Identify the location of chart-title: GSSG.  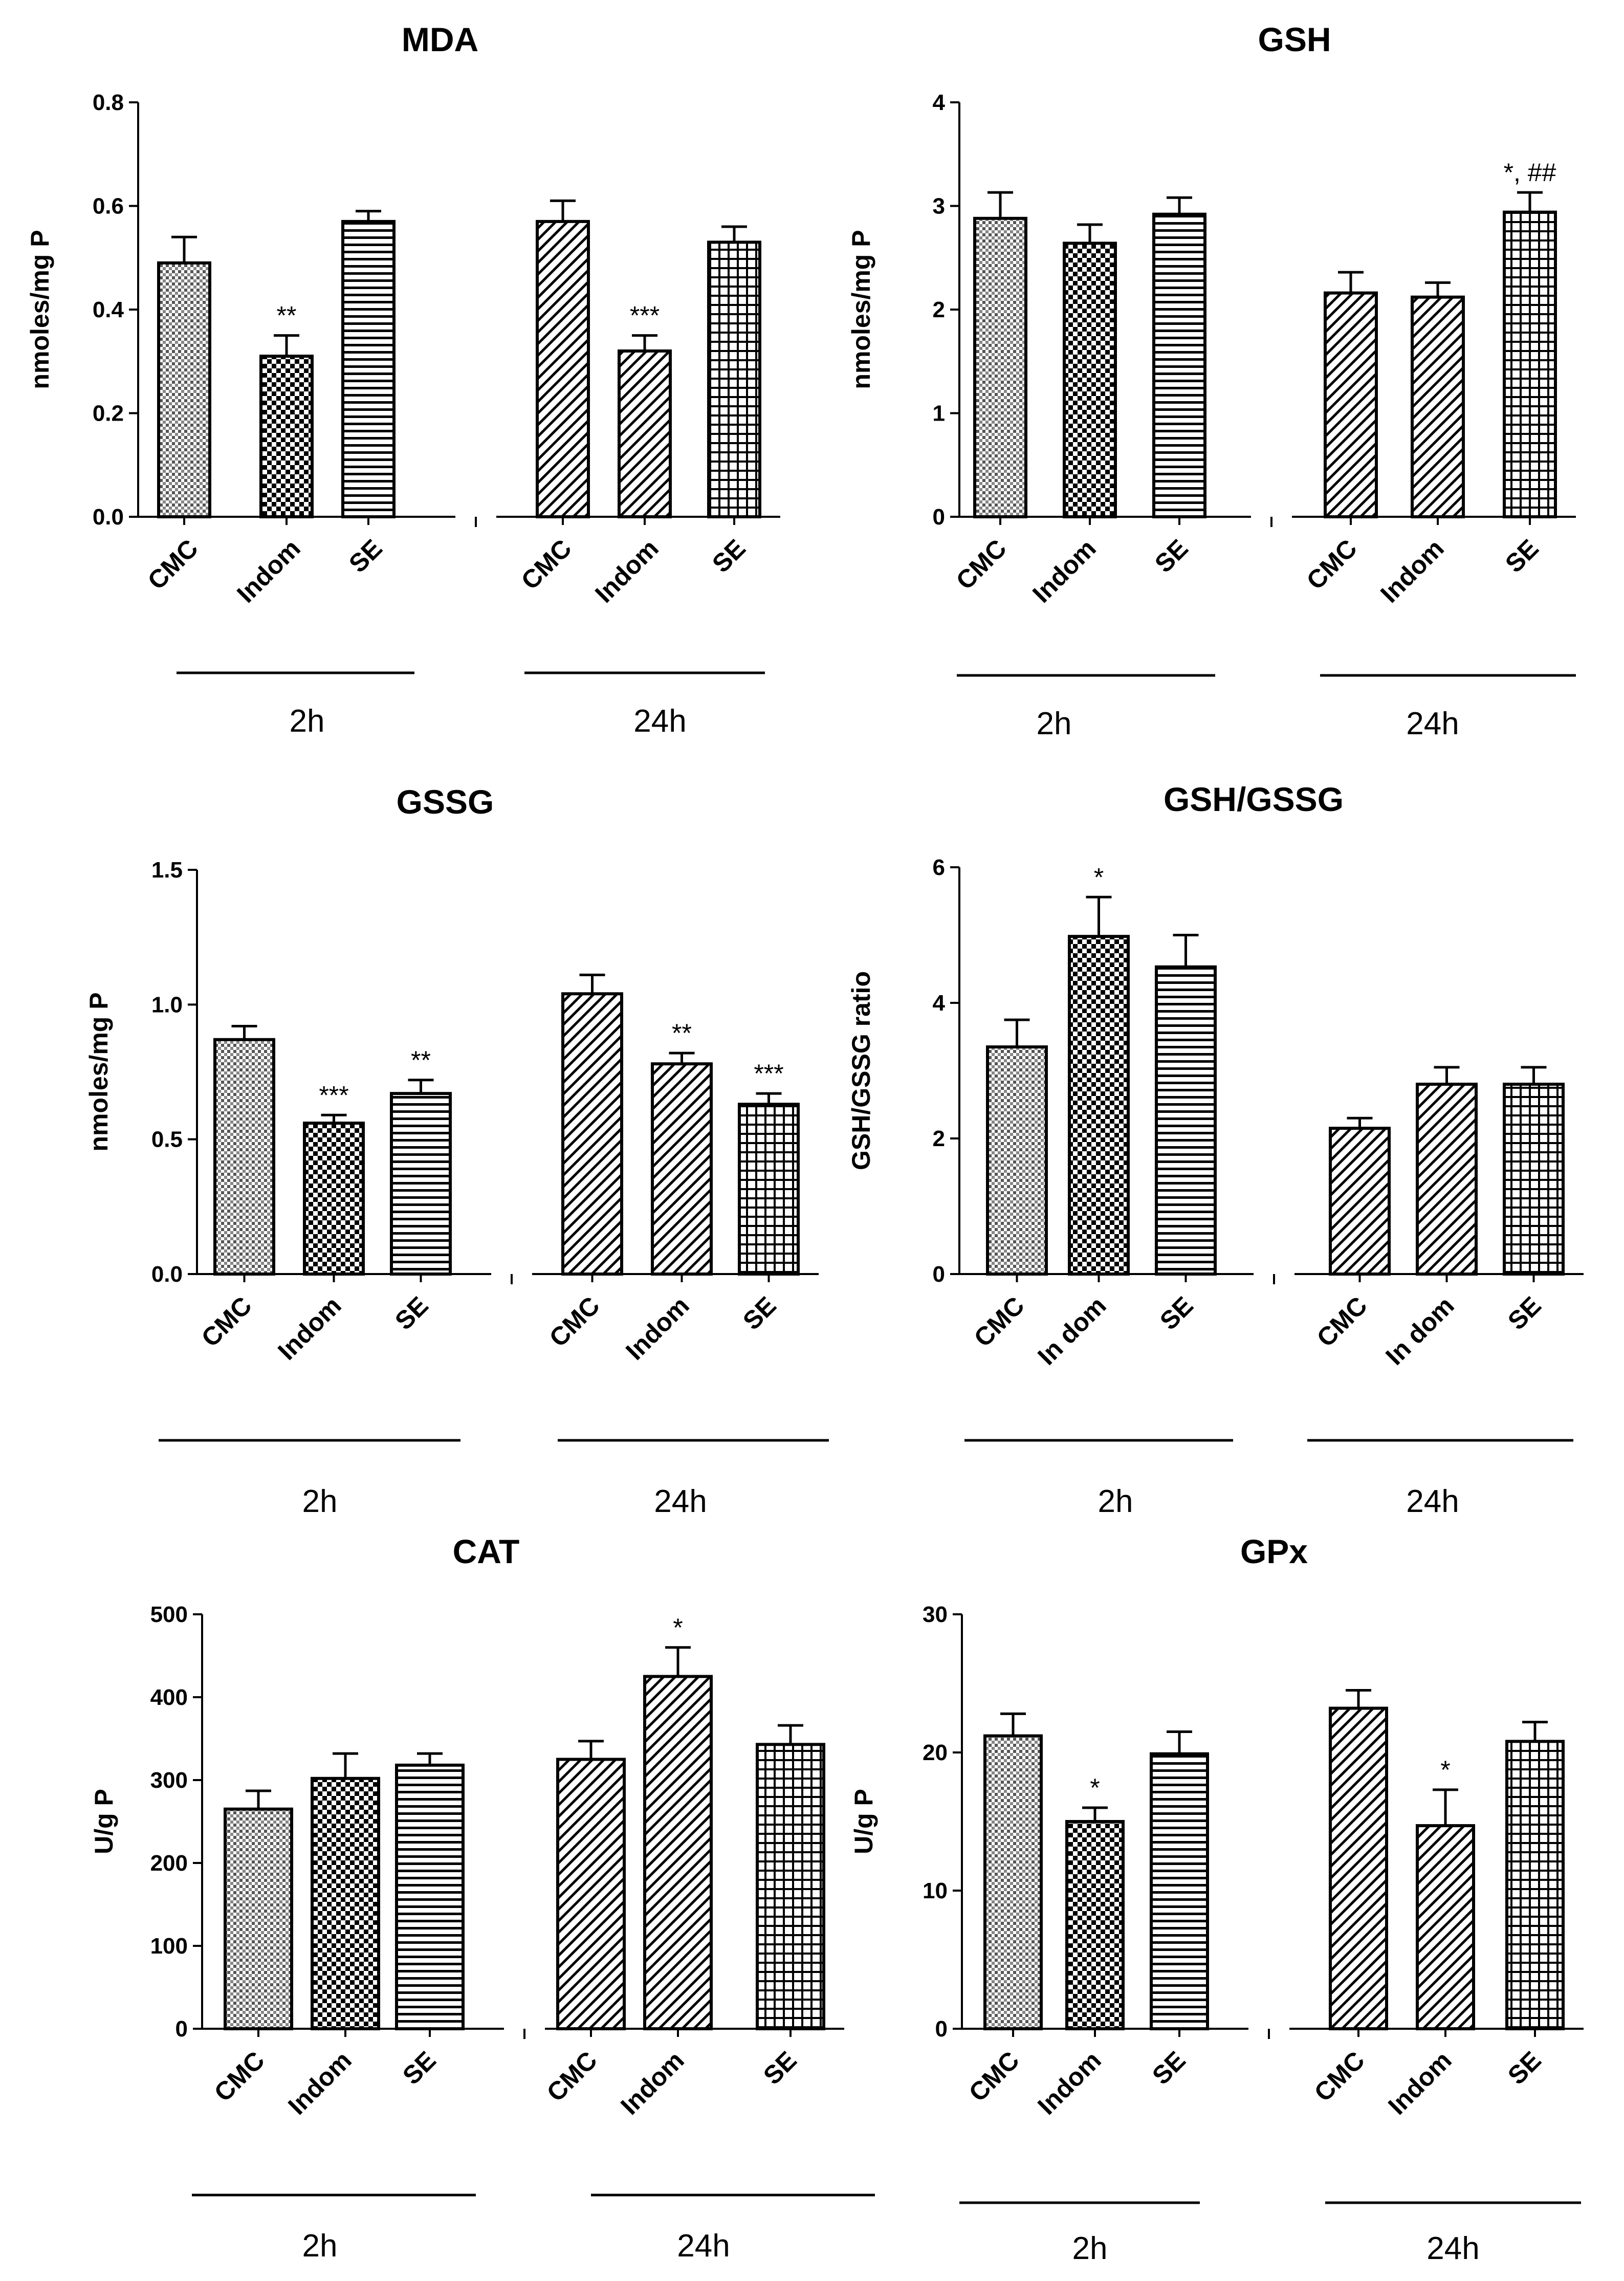
(446, 802).